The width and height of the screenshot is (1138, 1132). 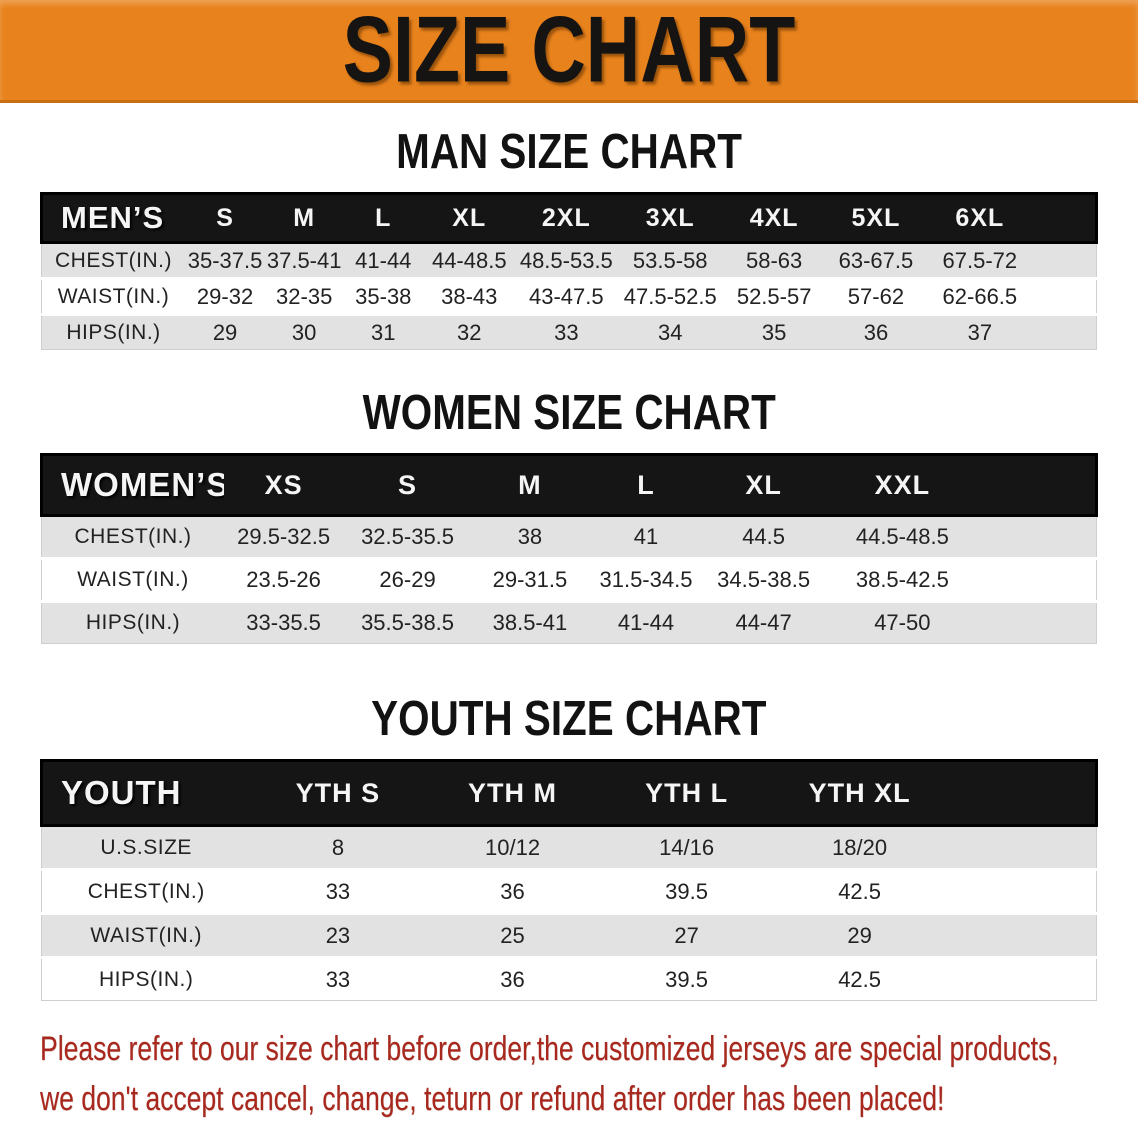 I want to click on size-cell: 41, so click(x=645, y=536).